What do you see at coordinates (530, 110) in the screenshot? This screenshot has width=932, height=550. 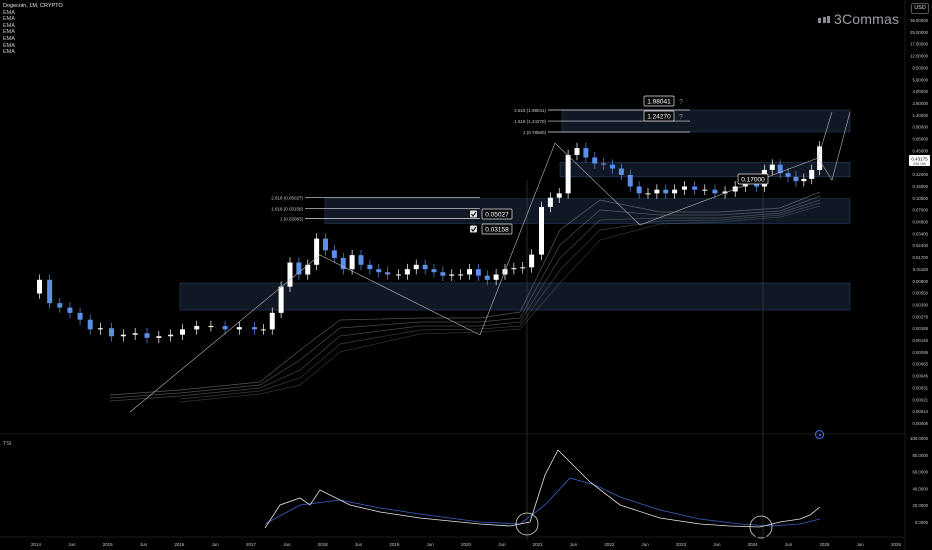 I see `fib-label: 2.618 (1.98041)` at bounding box center [530, 110].